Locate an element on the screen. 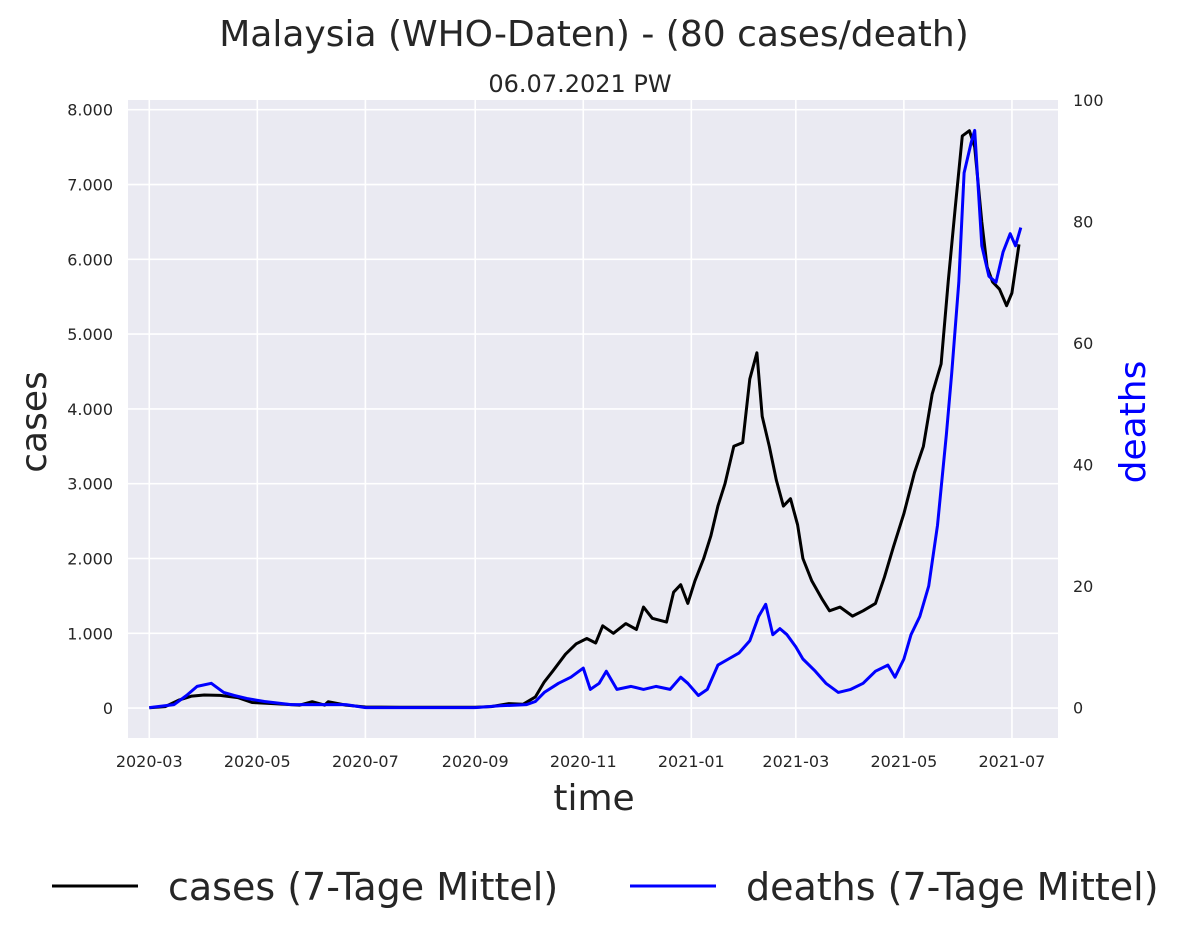  x-axis-label: time is located at coordinates (593, 798).